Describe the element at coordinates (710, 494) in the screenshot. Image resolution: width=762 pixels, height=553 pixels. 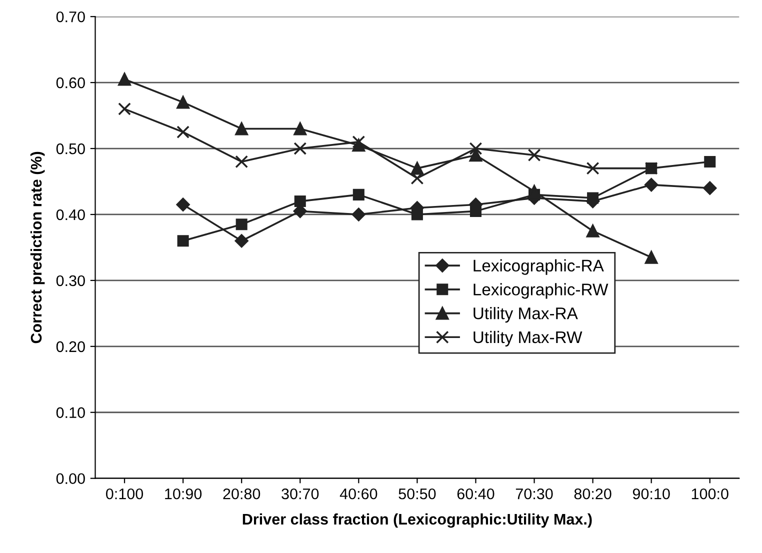
I see `x-tick-label: 100:0` at that location.